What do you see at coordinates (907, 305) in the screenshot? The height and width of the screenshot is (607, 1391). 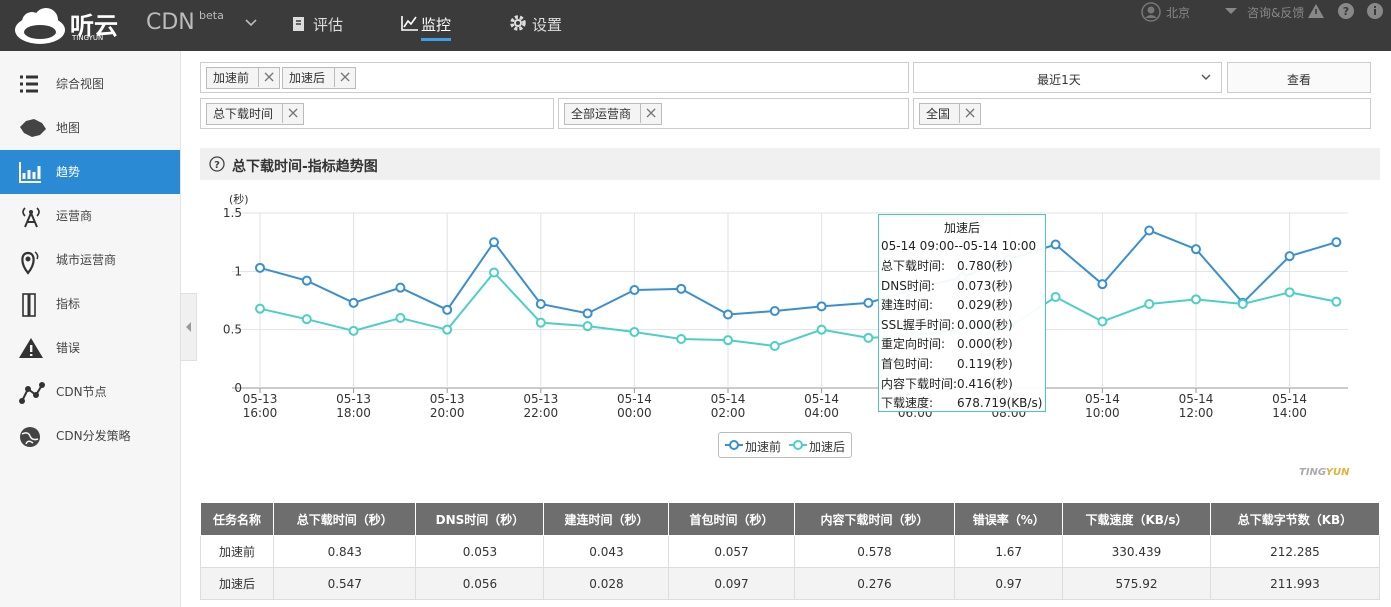 I see `tooltip-label: 建连时间:` at bounding box center [907, 305].